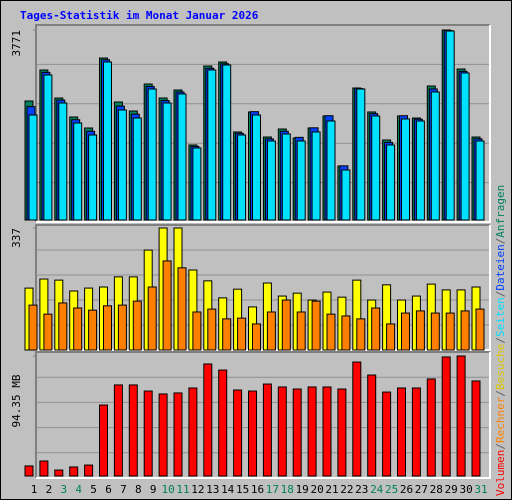  What do you see at coordinates (257, 489) in the screenshot?
I see `x-tick-label: 16` at bounding box center [257, 489].